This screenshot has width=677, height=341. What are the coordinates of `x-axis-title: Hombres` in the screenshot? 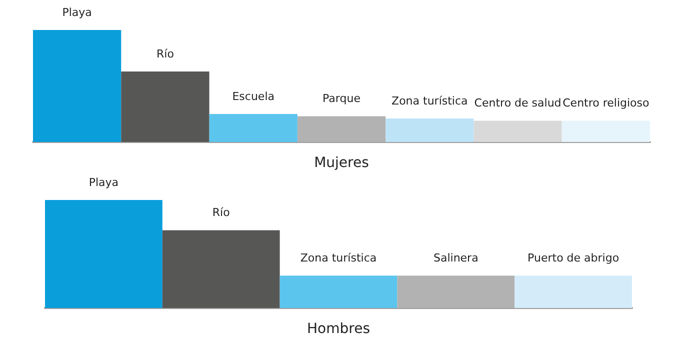 It's located at (338, 329).